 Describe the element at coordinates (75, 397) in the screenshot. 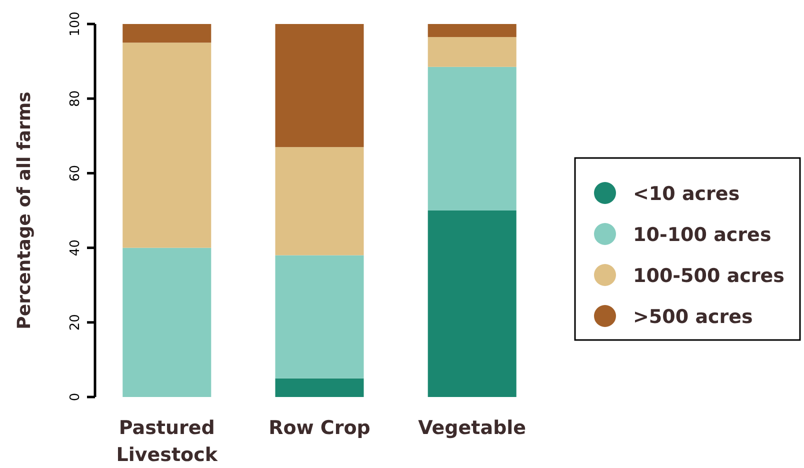

I see `y-tick-label: 0` at that location.